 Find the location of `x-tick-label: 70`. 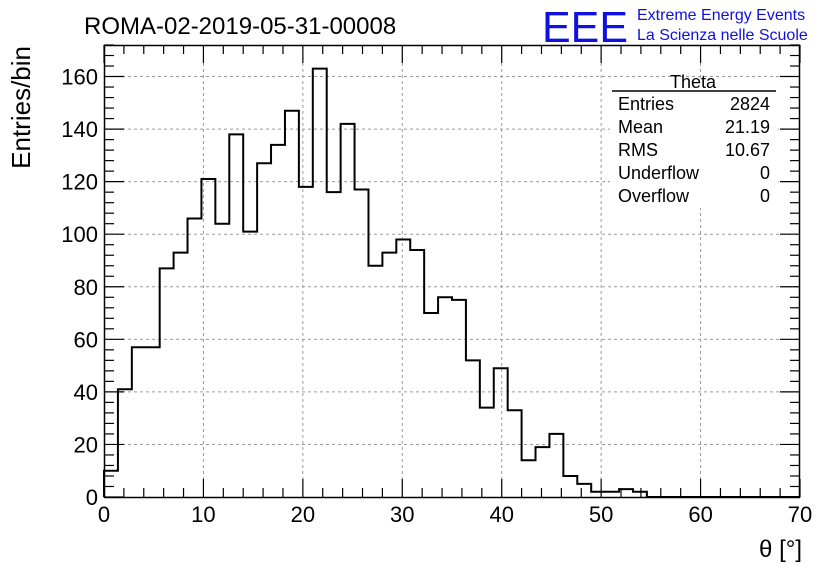

x-tick-label: 70 is located at coordinates (800, 514).